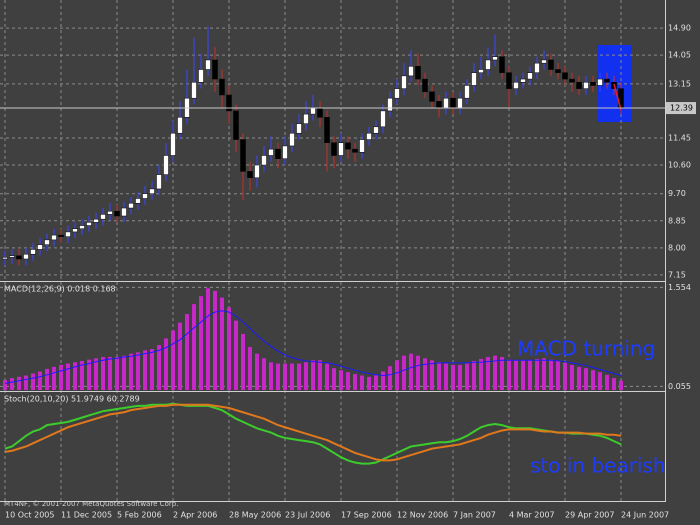 The image size is (700, 525). I want to click on annotation: sto in bearish, so click(598, 466).